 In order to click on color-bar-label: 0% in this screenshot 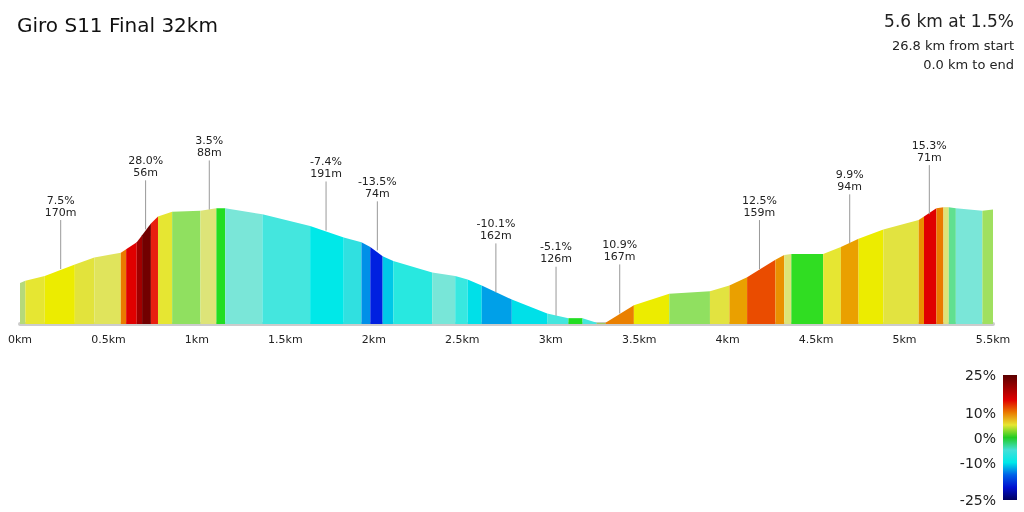, I will do `click(984, 437)`.